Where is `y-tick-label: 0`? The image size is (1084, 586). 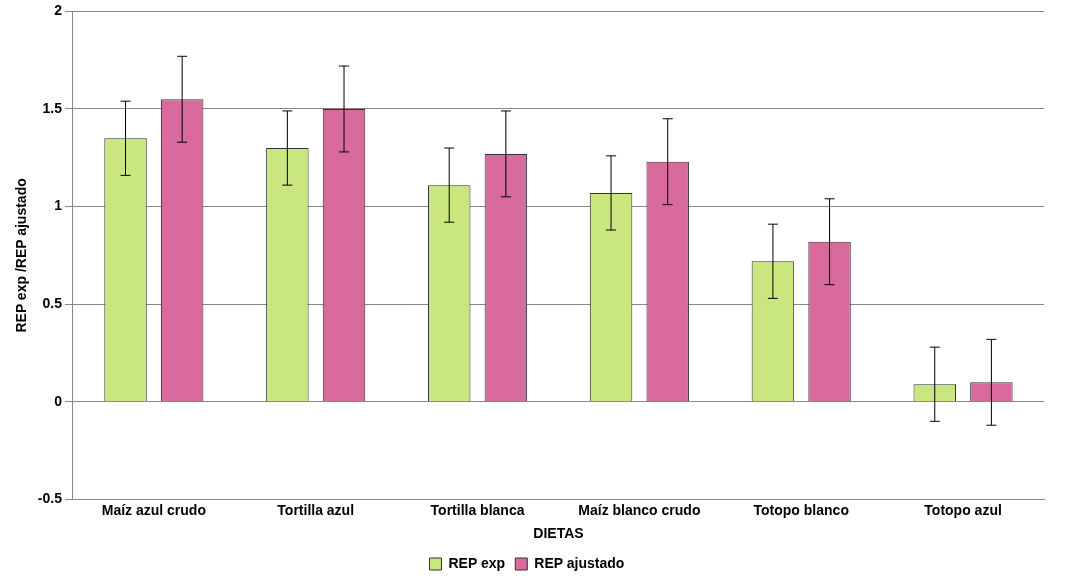
y-tick-label: 0 is located at coordinates (58, 400).